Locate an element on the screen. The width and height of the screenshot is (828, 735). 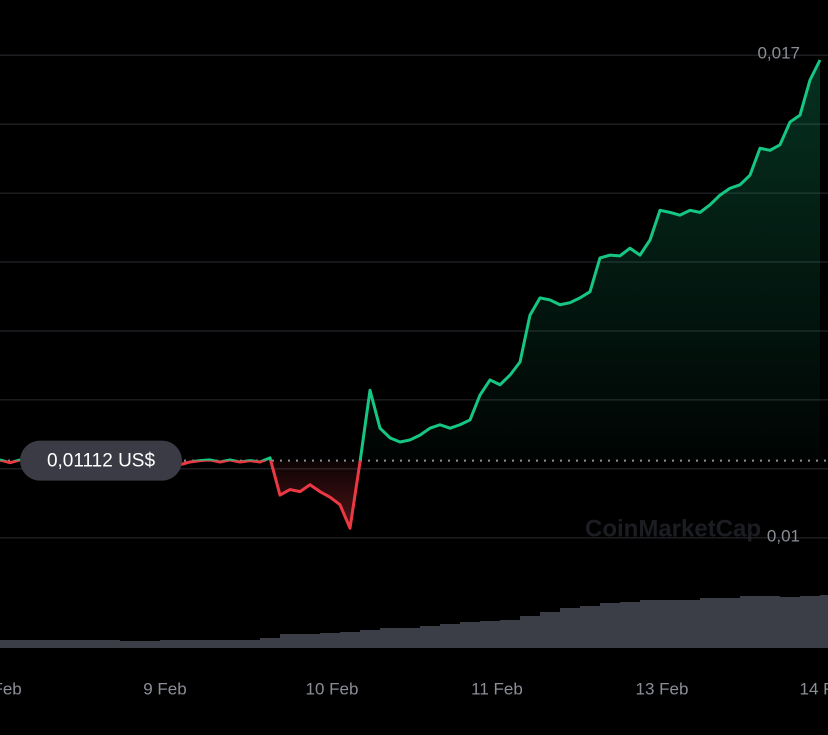
y-tick-label: 0,01 is located at coordinates (783, 535).